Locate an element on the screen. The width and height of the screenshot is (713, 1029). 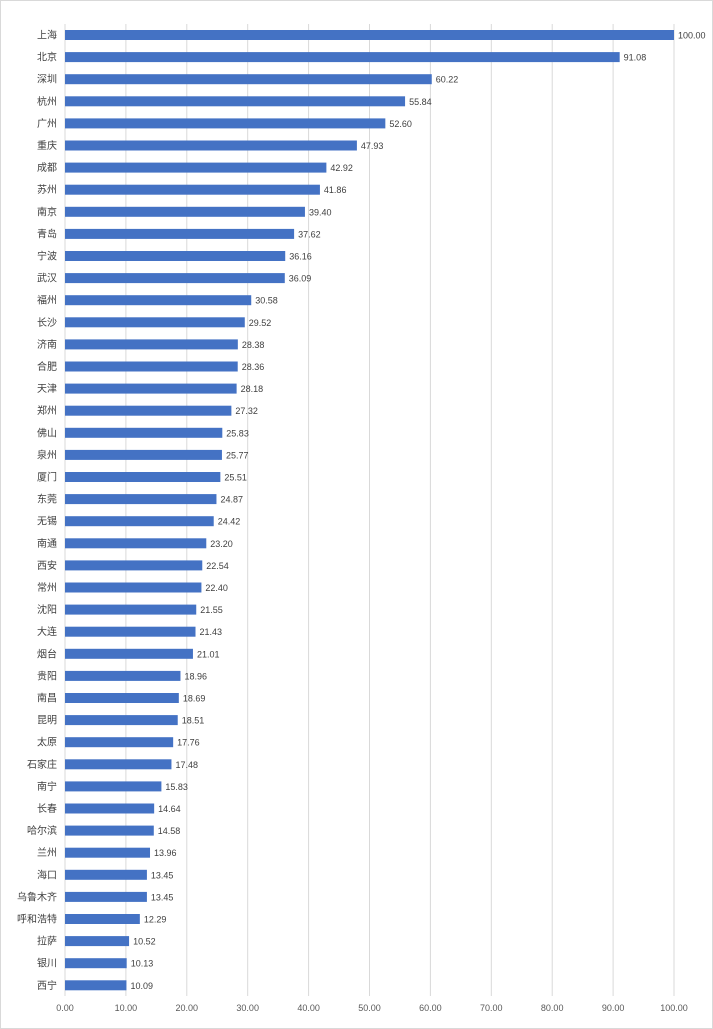
value-label: 14.58 is located at coordinates (169, 831).